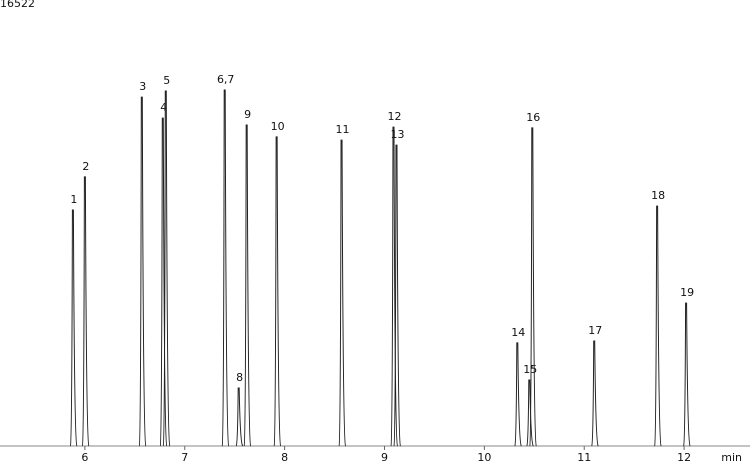  Describe the element at coordinates (484, 457) in the screenshot. I see `x-tick-label: 10` at that location.